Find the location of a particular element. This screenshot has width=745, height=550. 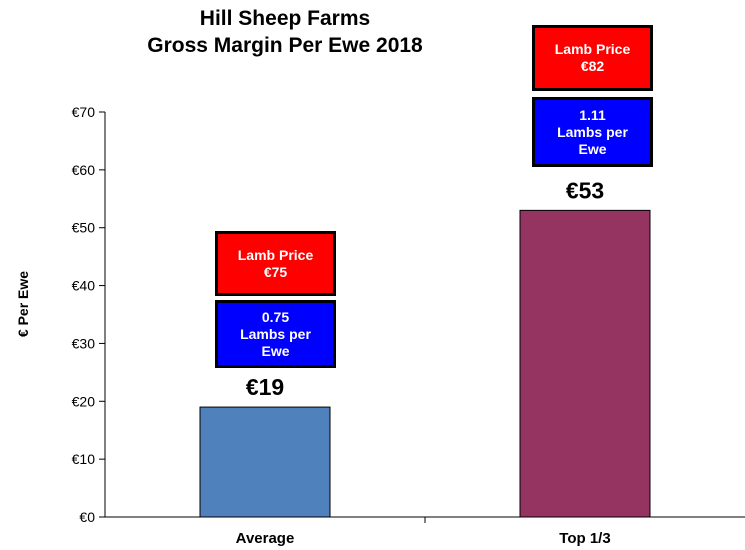

average-lambs-per-ewe-box: 0.75 Lambs per Ewe is located at coordinates (275, 334).